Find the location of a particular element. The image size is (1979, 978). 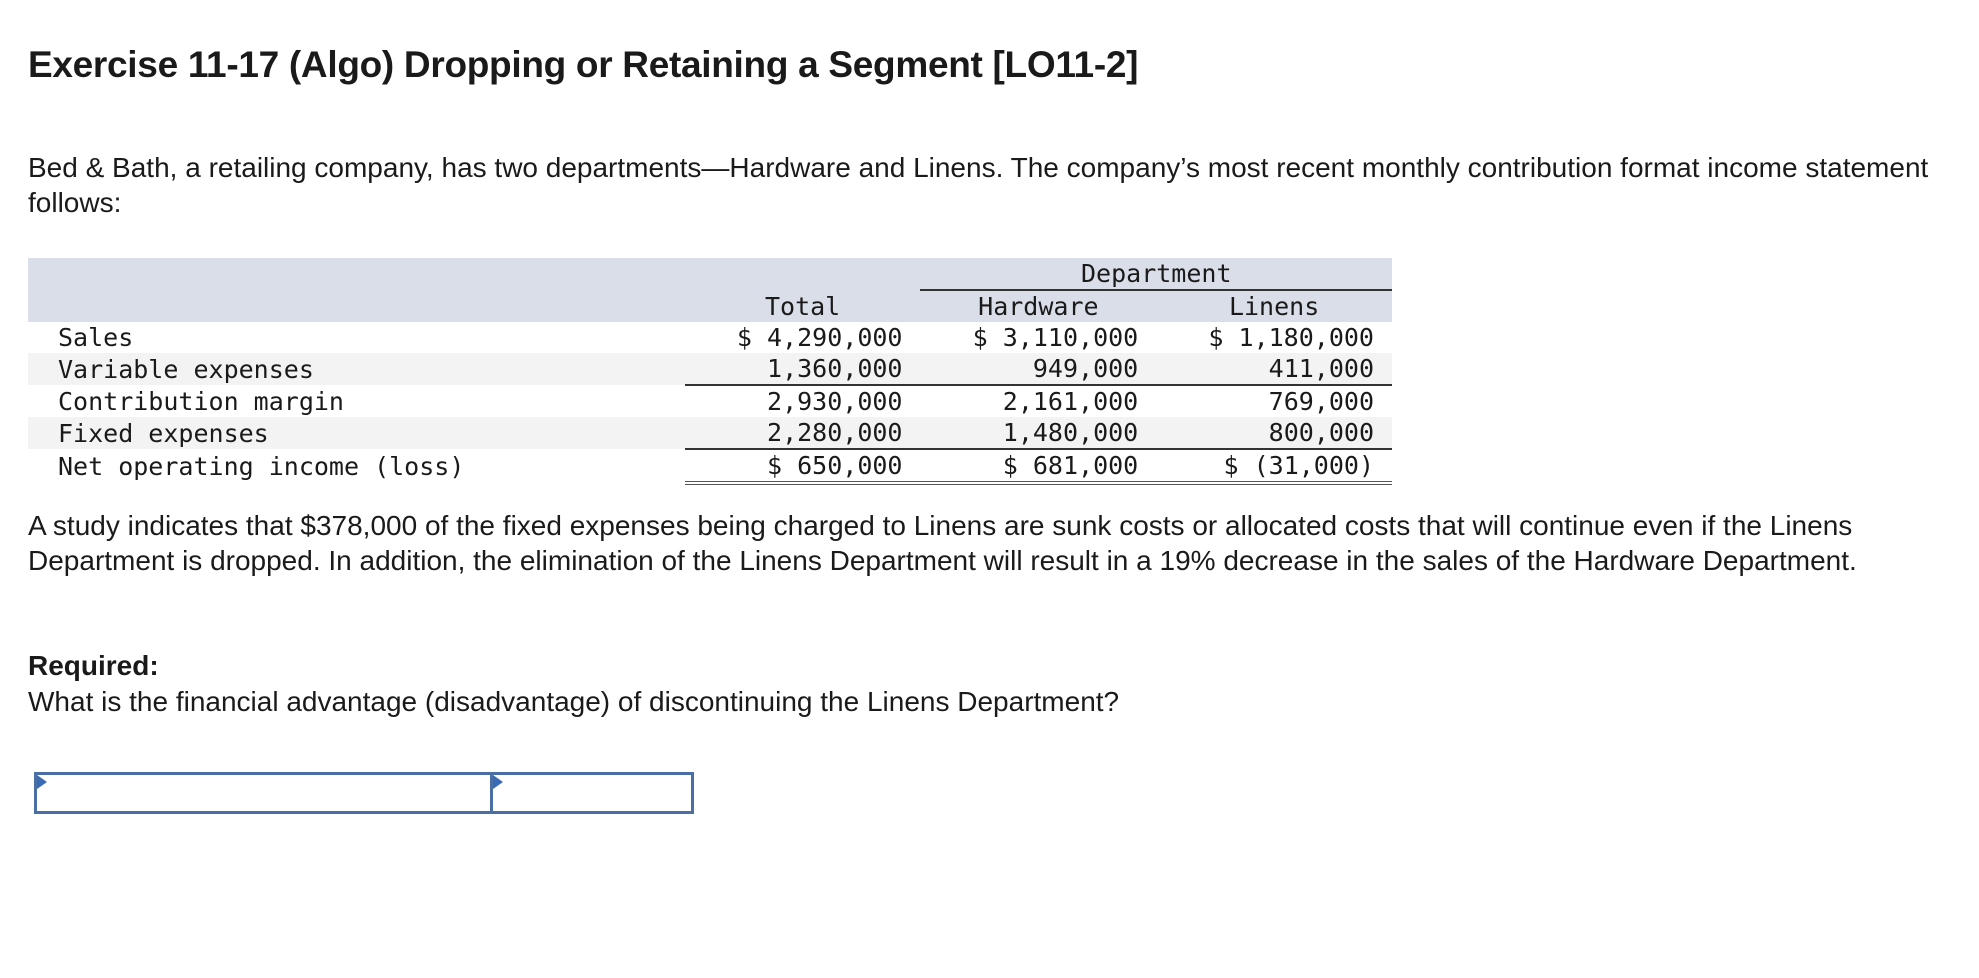

header-blank-total is located at coordinates (803, 274).